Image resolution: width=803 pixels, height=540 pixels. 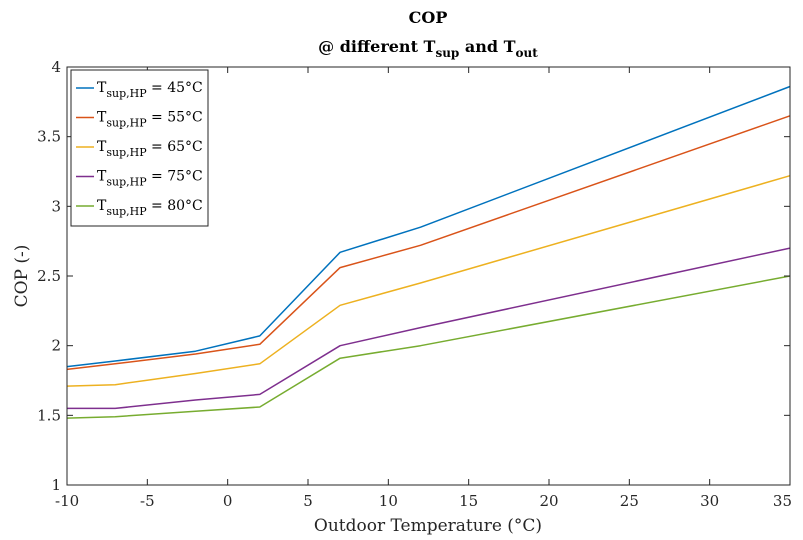 I want to click on legend-label-3: Tsup,HP = 65°C, so click(x=150, y=149).